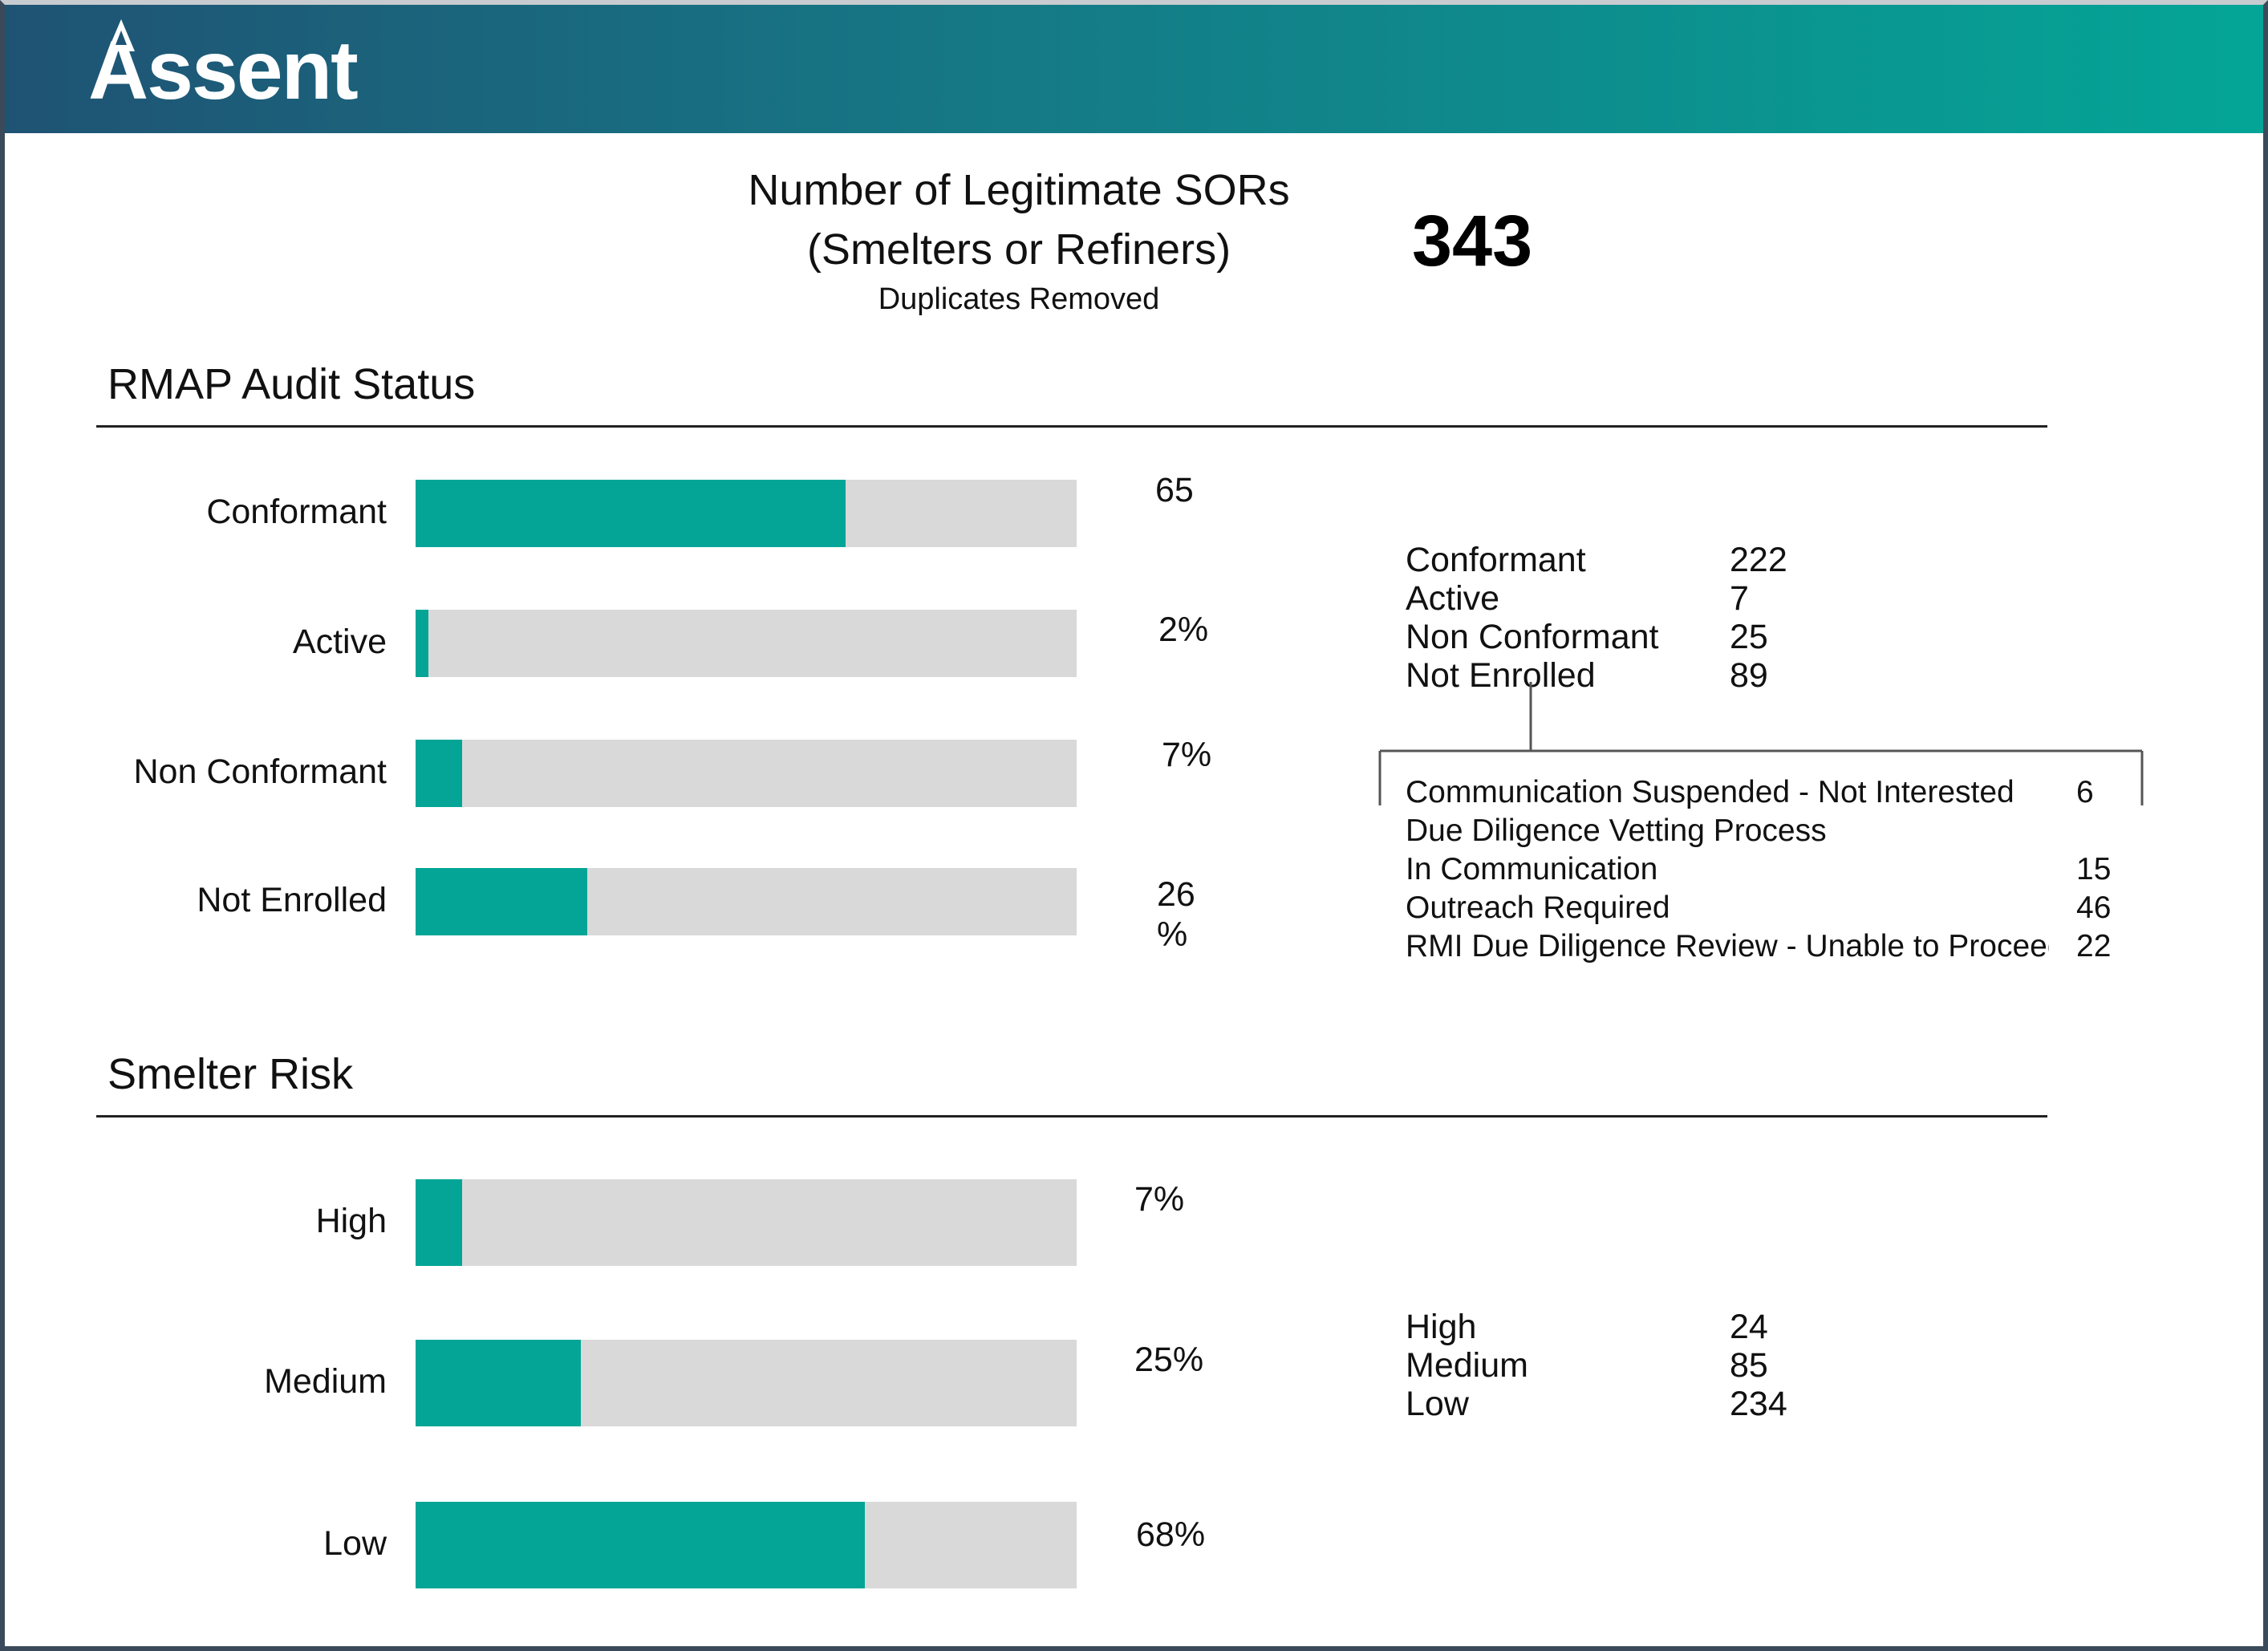 The image size is (2268, 1651). I want to click on rmap-audit-status-track-conformant, so click(746, 513).